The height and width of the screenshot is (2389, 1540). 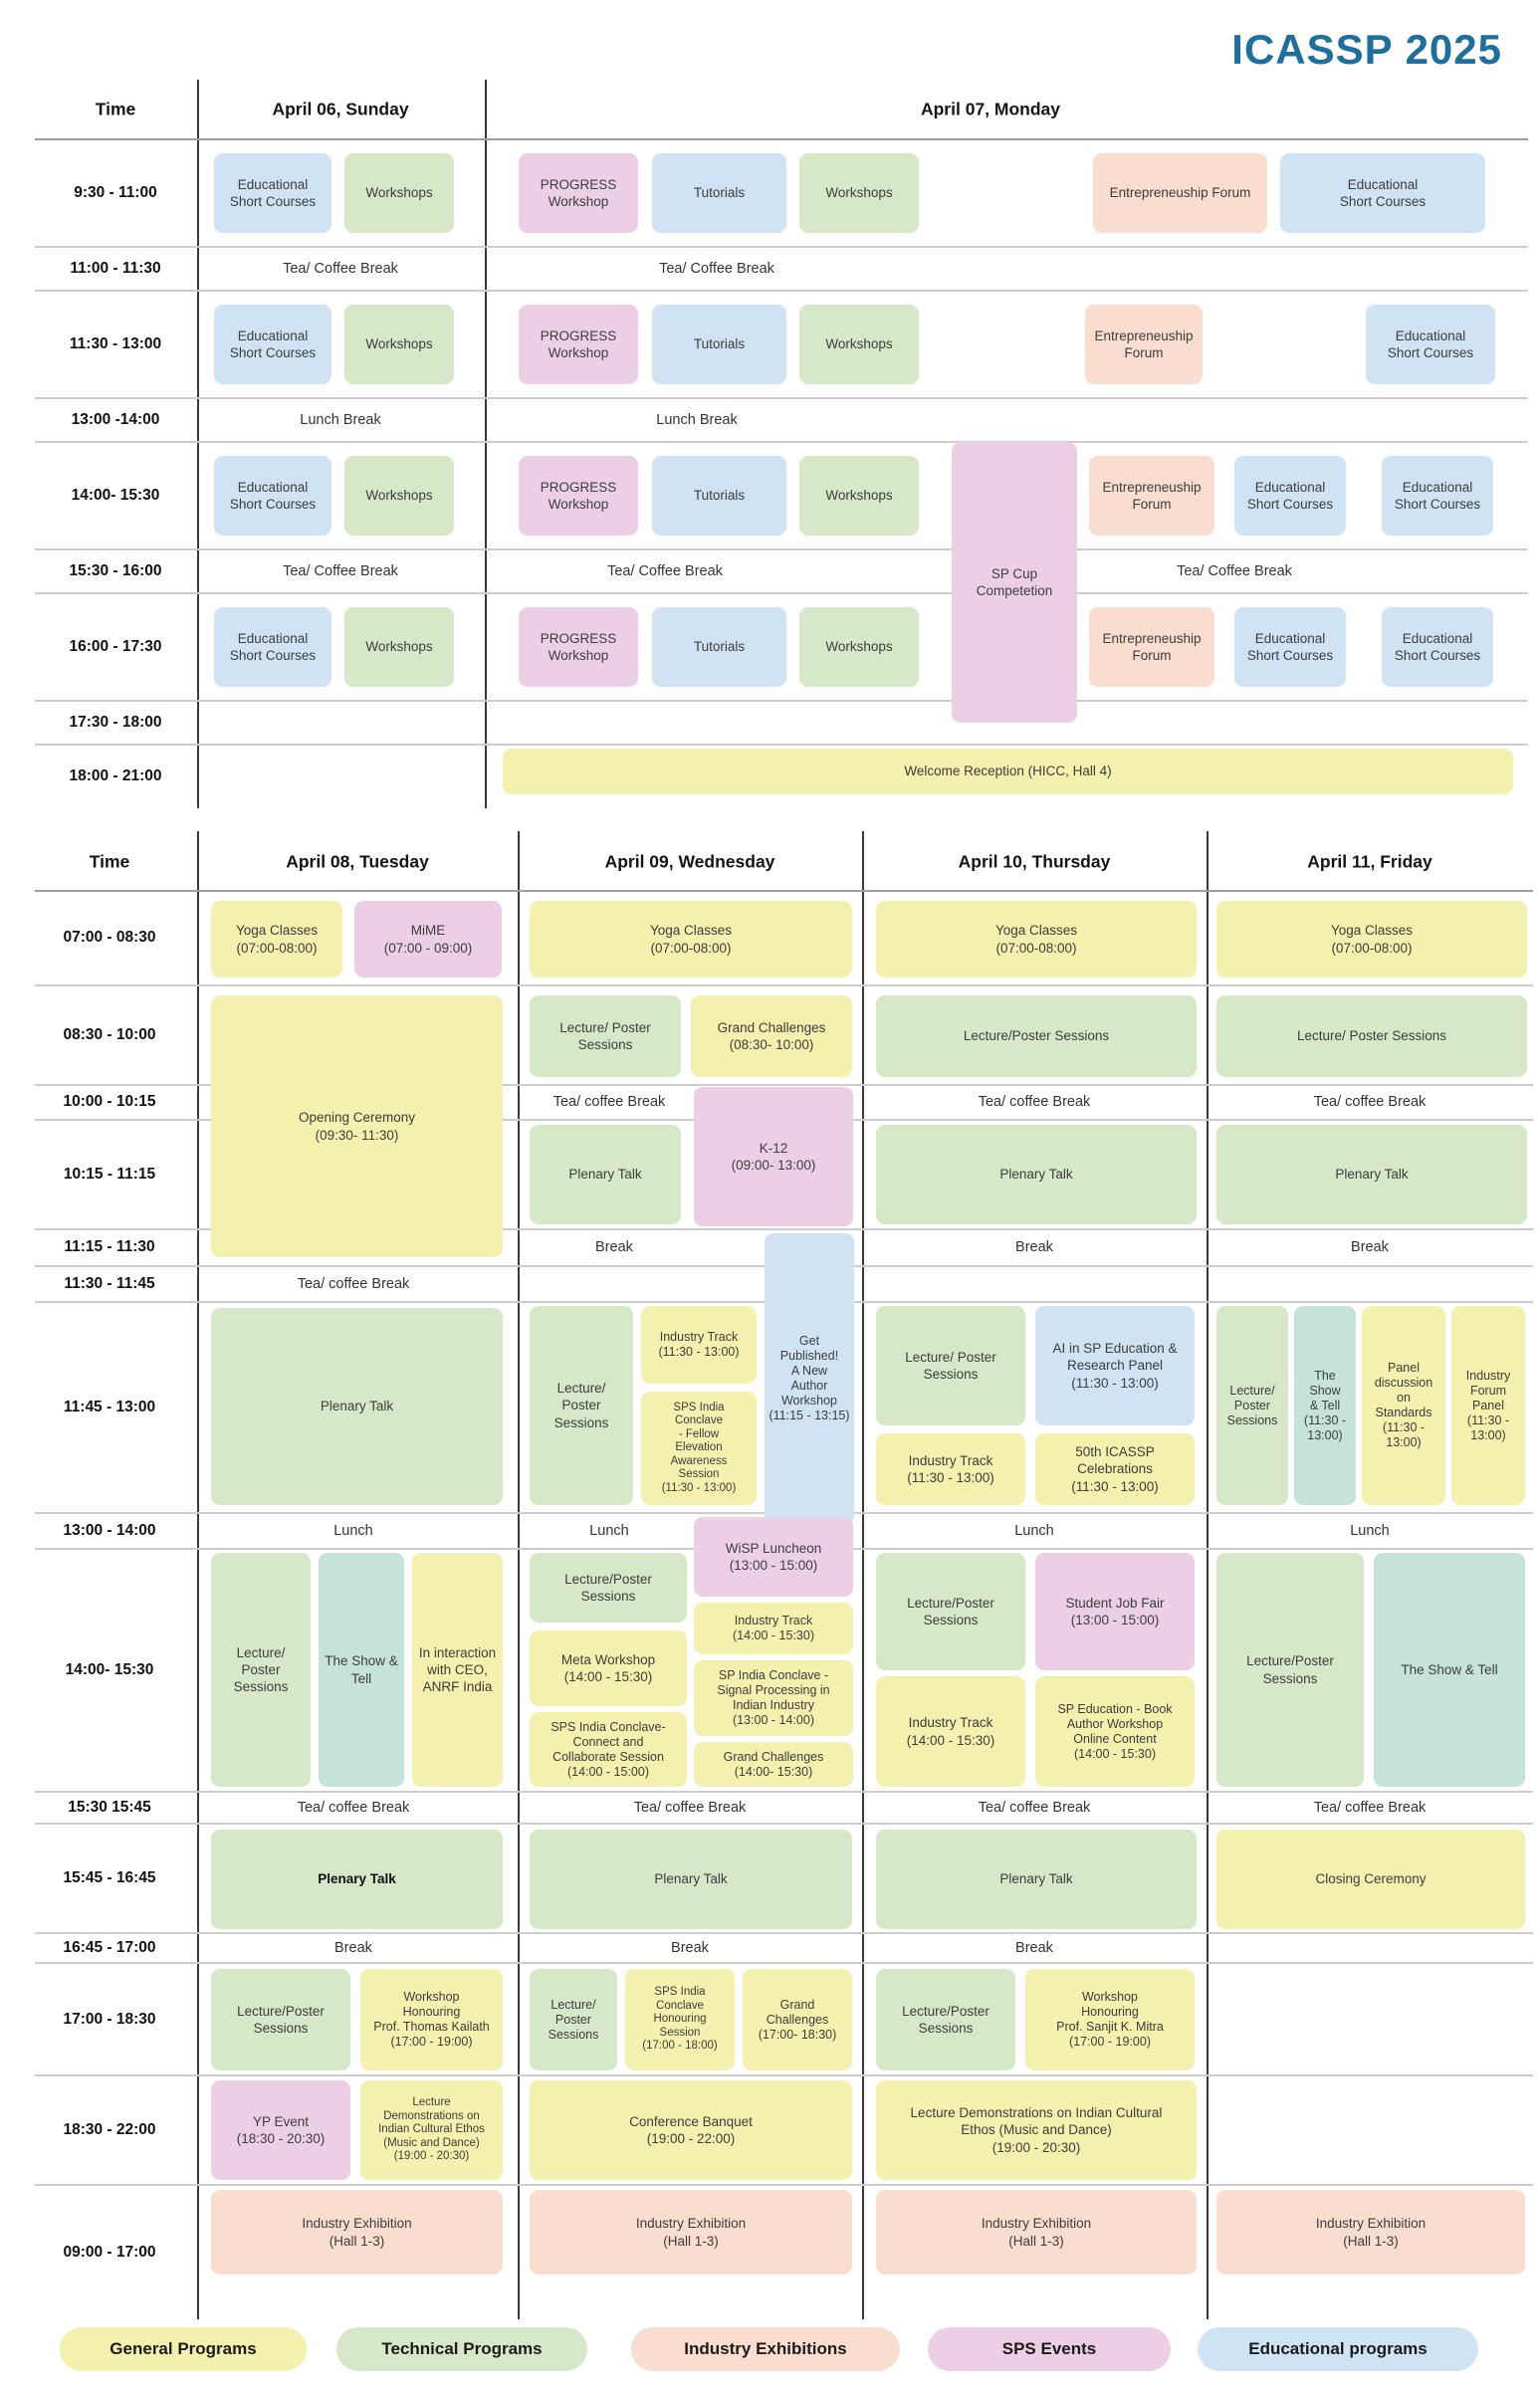 What do you see at coordinates (1372, 939) in the screenshot?
I see `cell-fri-yoga: Yoga Classes (07:00-08:00)` at bounding box center [1372, 939].